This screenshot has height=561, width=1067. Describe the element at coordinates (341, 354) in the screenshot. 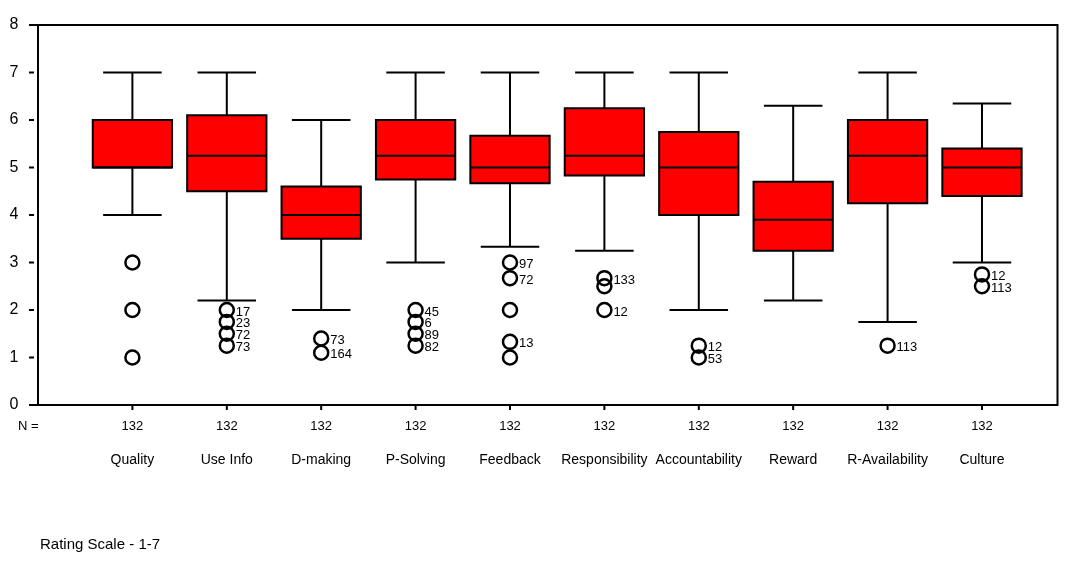

I see `annotation: 164` at that location.